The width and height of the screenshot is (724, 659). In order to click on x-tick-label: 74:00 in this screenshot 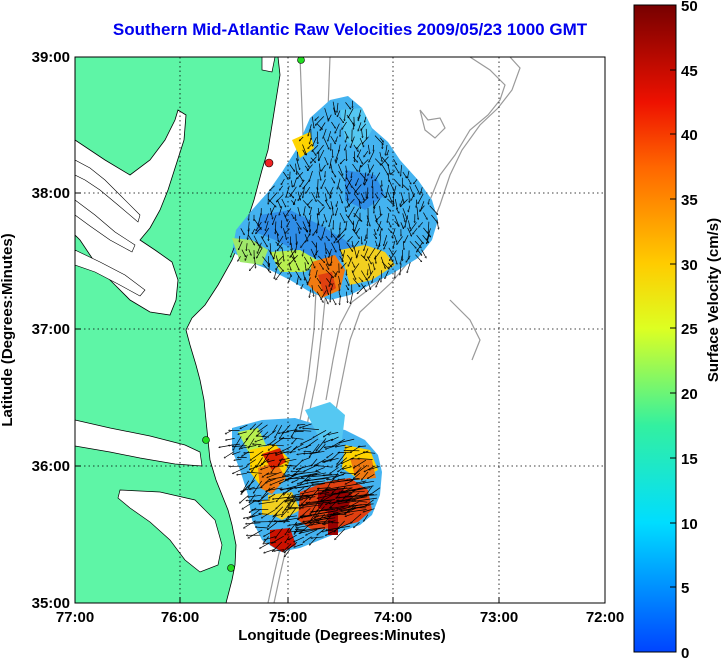, I will do `click(393, 617)`.